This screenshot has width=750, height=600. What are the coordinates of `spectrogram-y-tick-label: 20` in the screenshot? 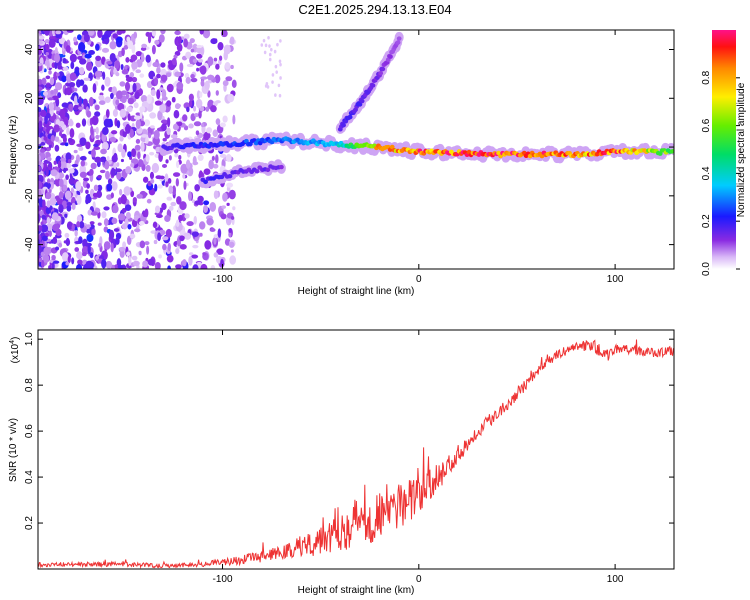 It's located at (29, 98).